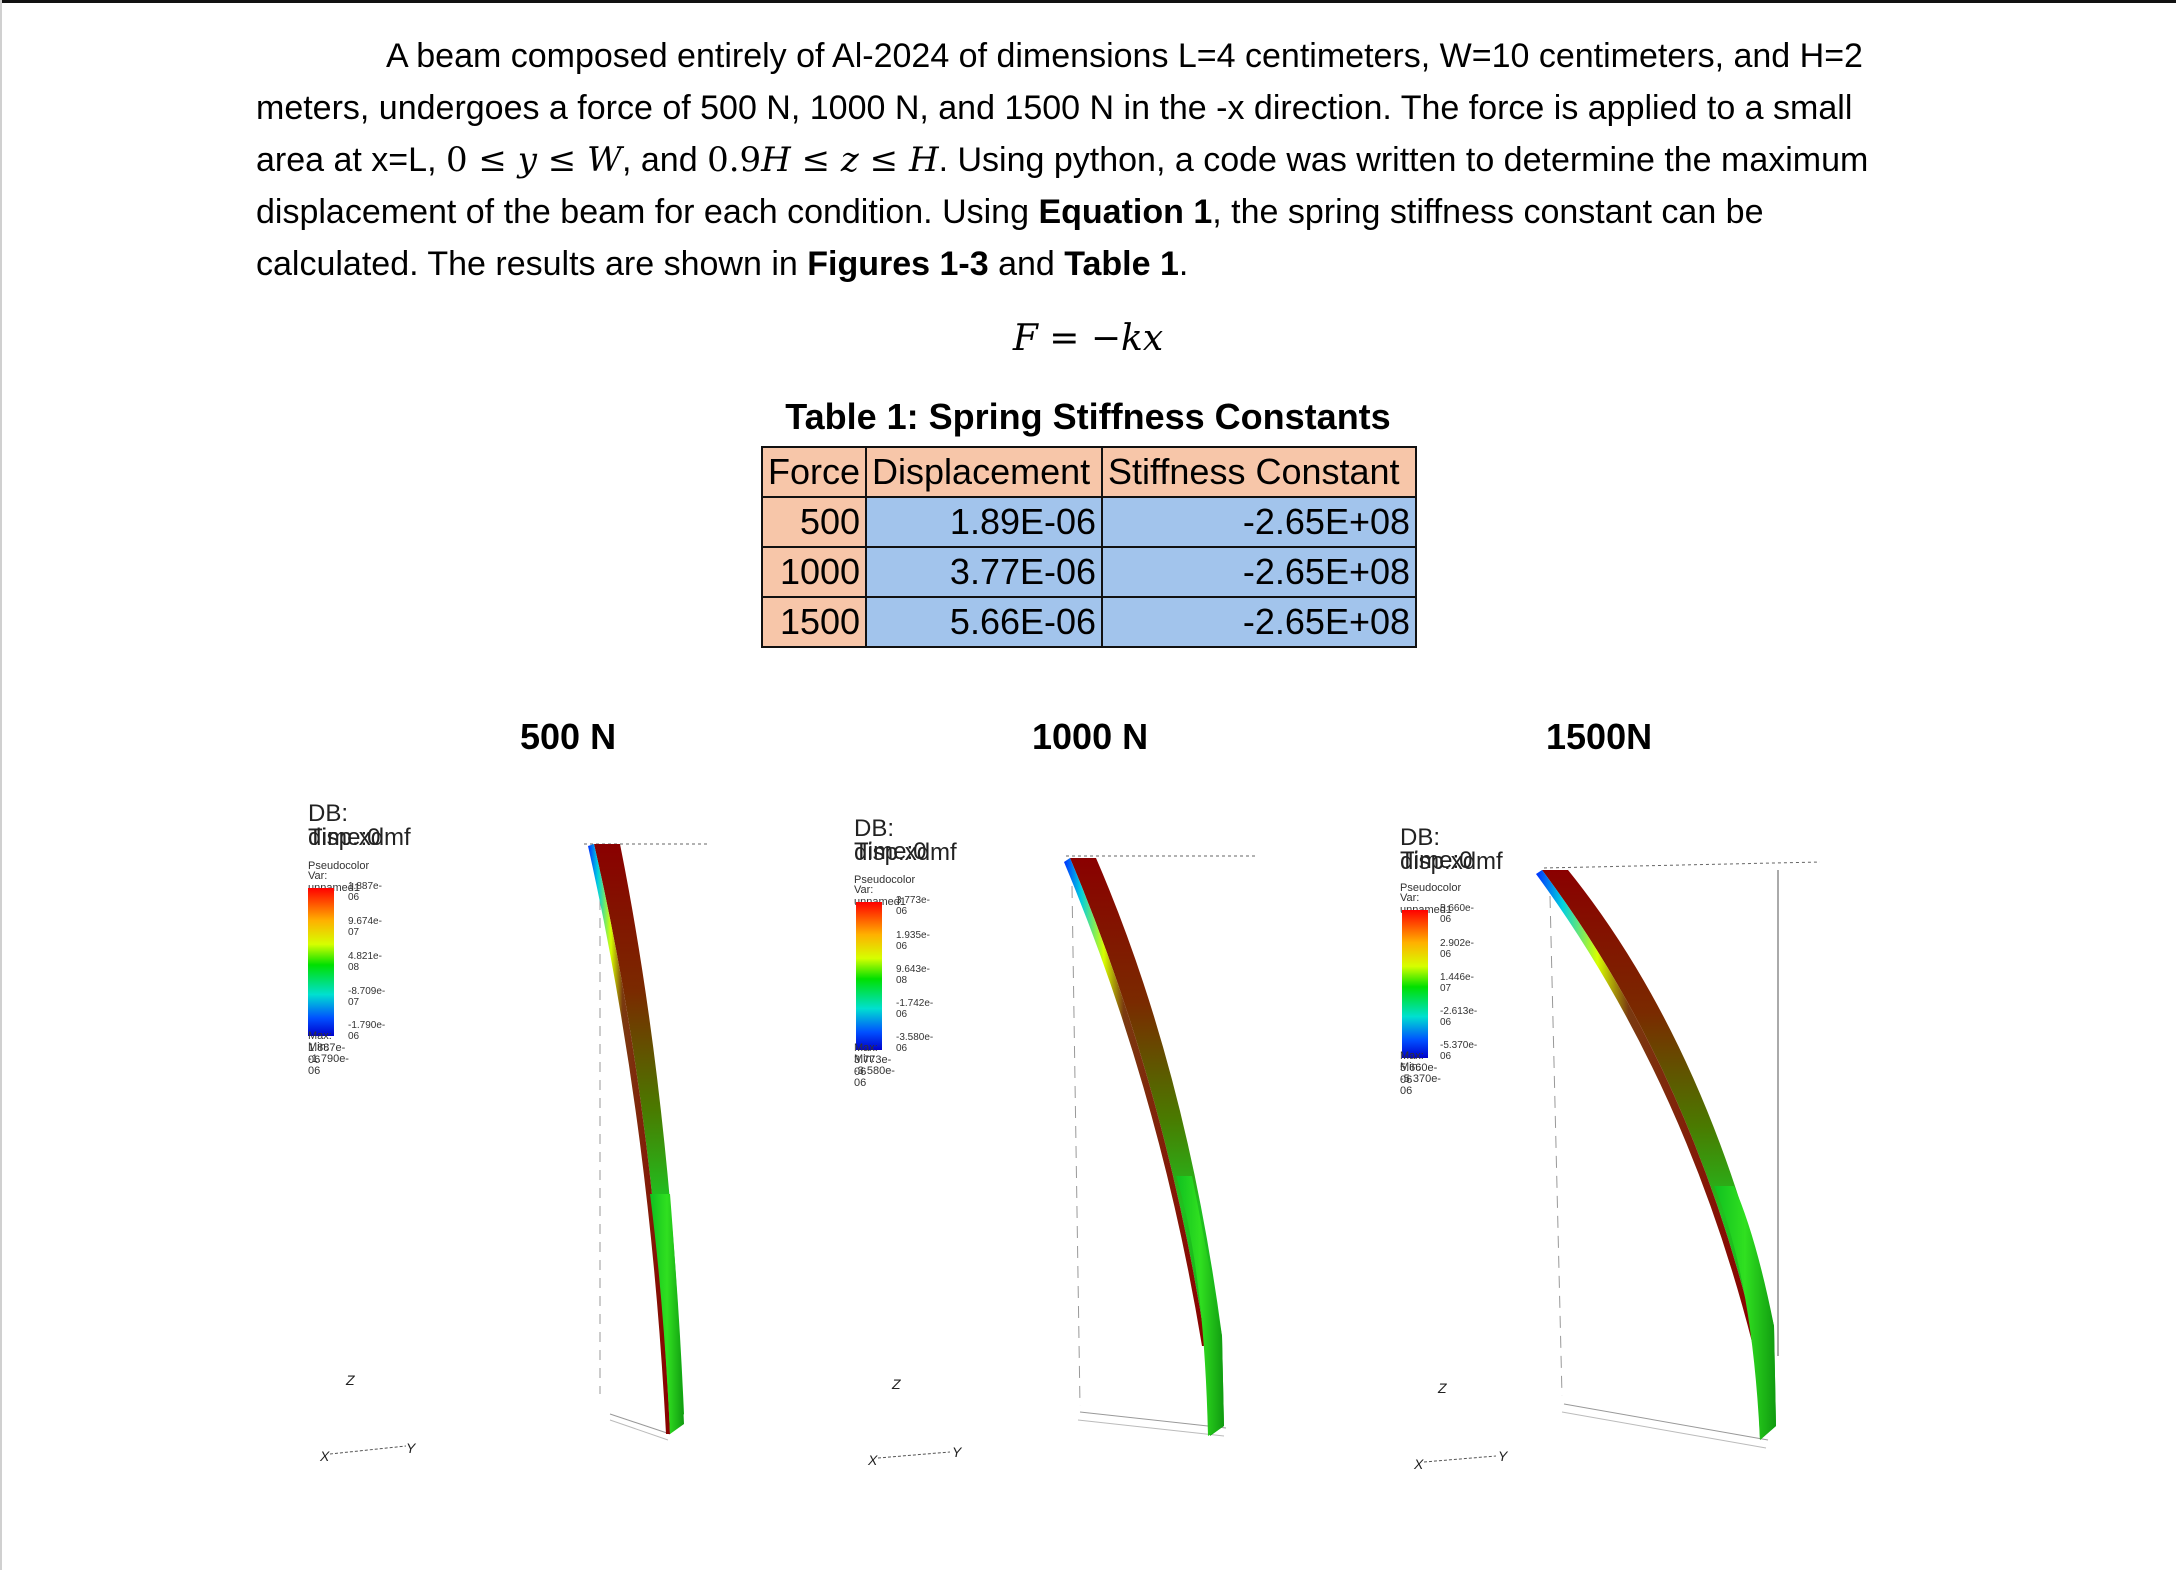 This screenshot has height=1570, width=2176. What do you see at coordinates (365, 962) in the screenshot?
I see `colorbar-tick: 4.821e-08` at bounding box center [365, 962].